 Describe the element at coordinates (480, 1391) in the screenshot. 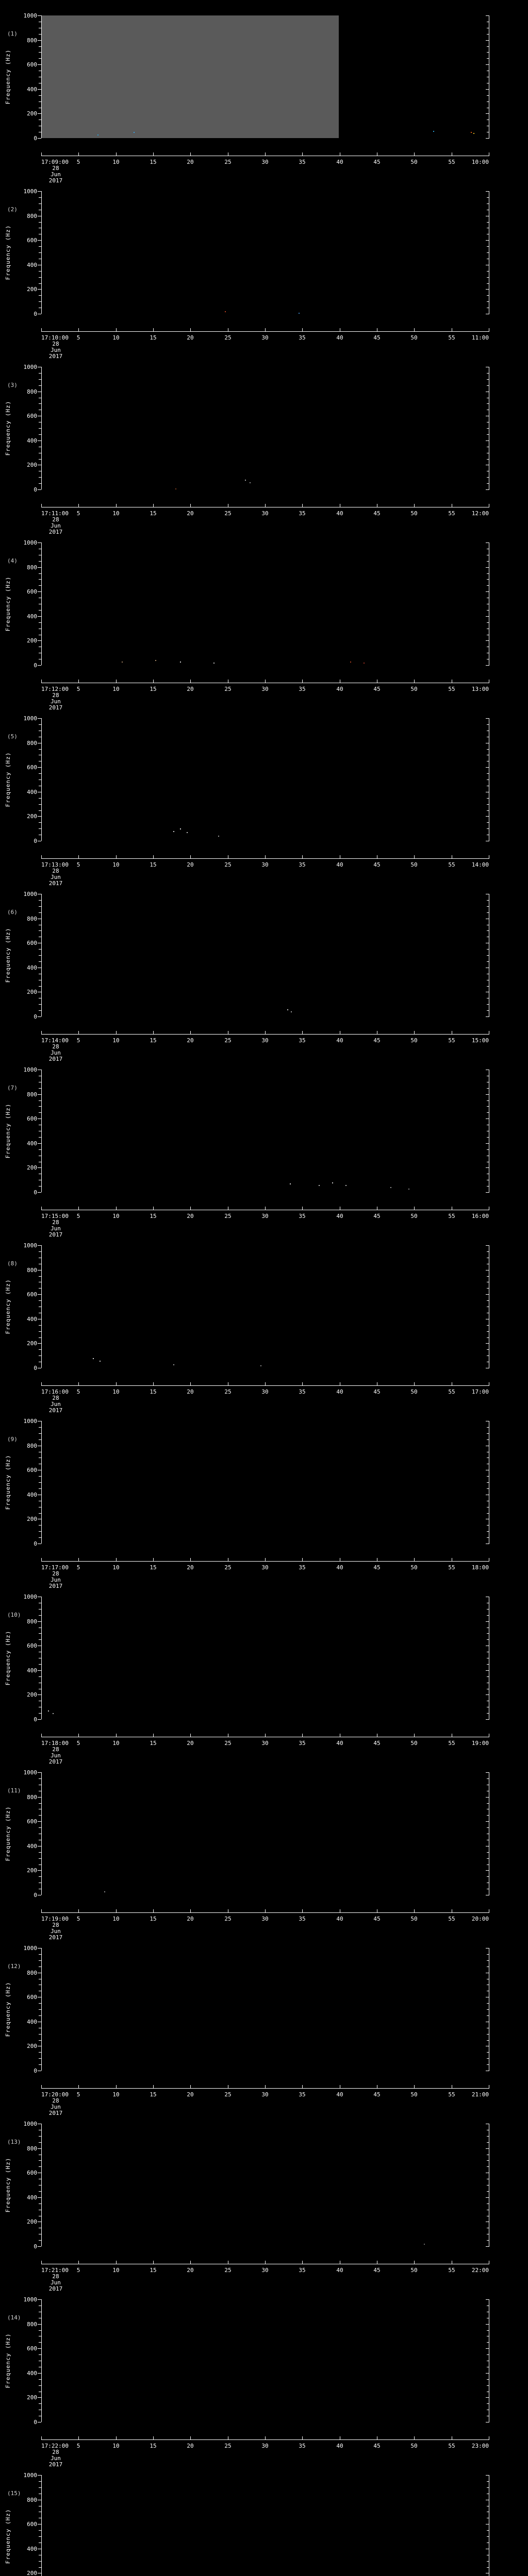

I see `x-axis-end-label: 17:00` at that location.